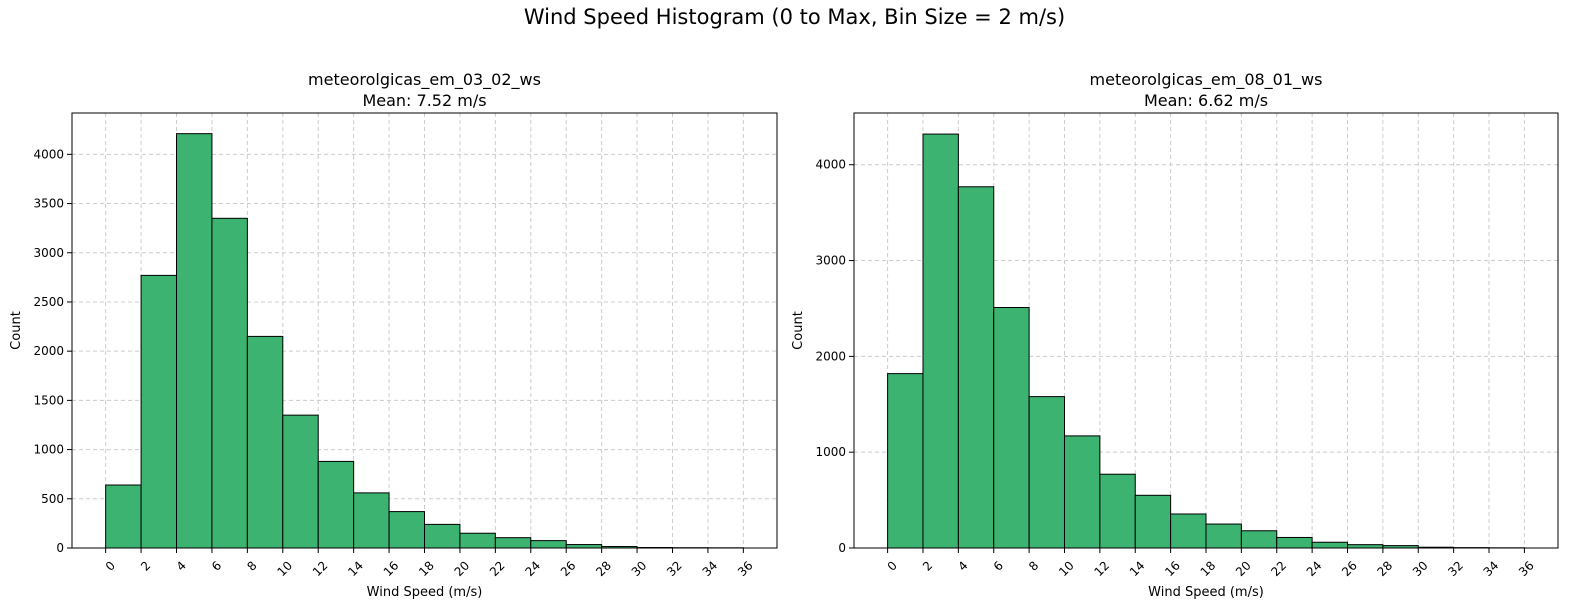 This screenshot has width=1589, height=616. What do you see at coordinates (52, 499) in the screenshot?
I see `y-tick-label: 500` at bounding box center [52, 499].